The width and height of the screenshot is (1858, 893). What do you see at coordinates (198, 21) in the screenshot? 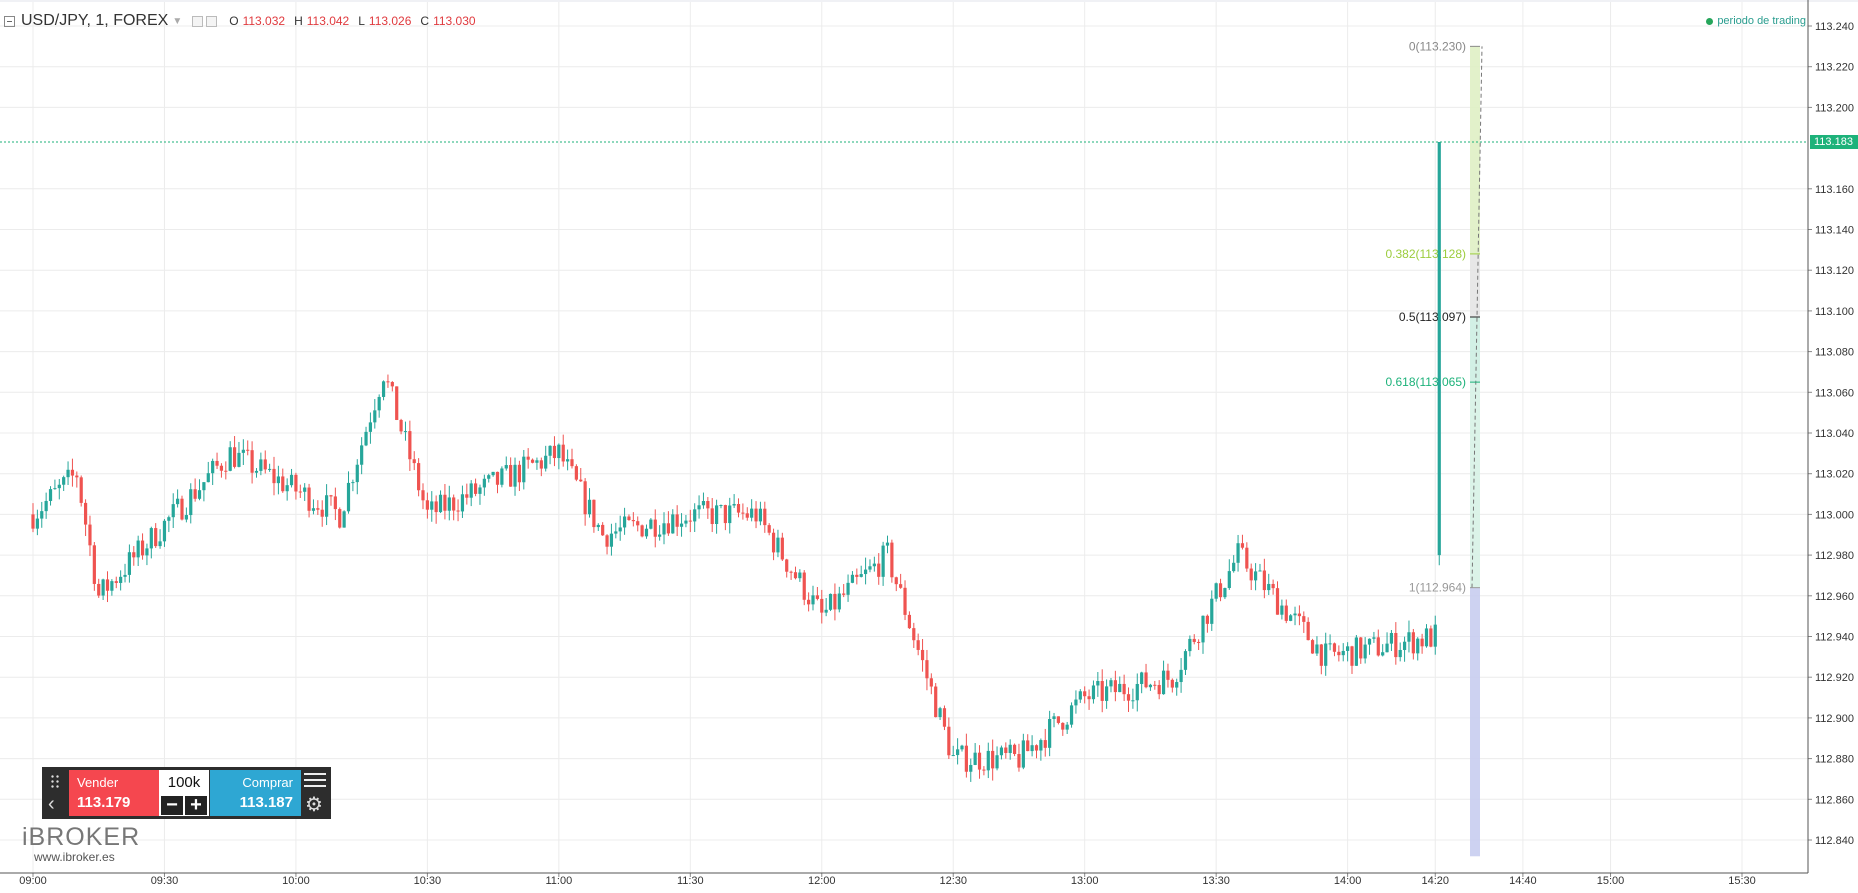
I see `visibility-icon` at bounding box center [198, 21].